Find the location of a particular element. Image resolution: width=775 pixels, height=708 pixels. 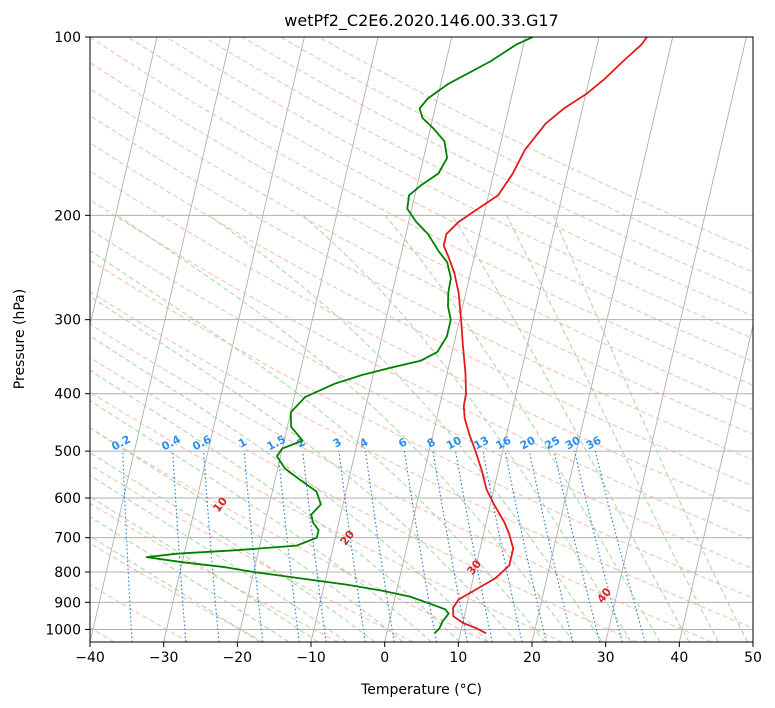

mixing-ratio-label: 3 is located at coordinates (337, 442).